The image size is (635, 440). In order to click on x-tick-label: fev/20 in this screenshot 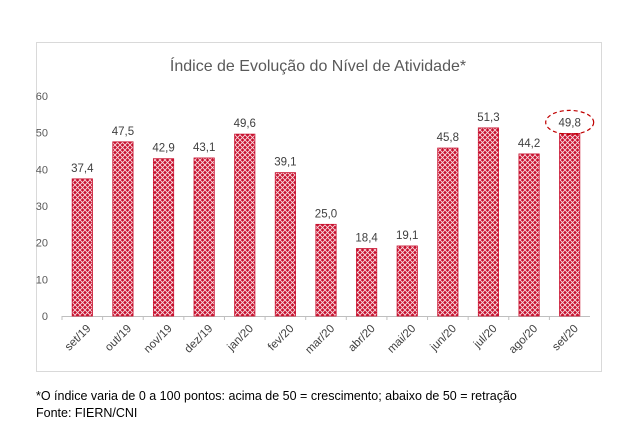, I will do `click(281, 338)`.